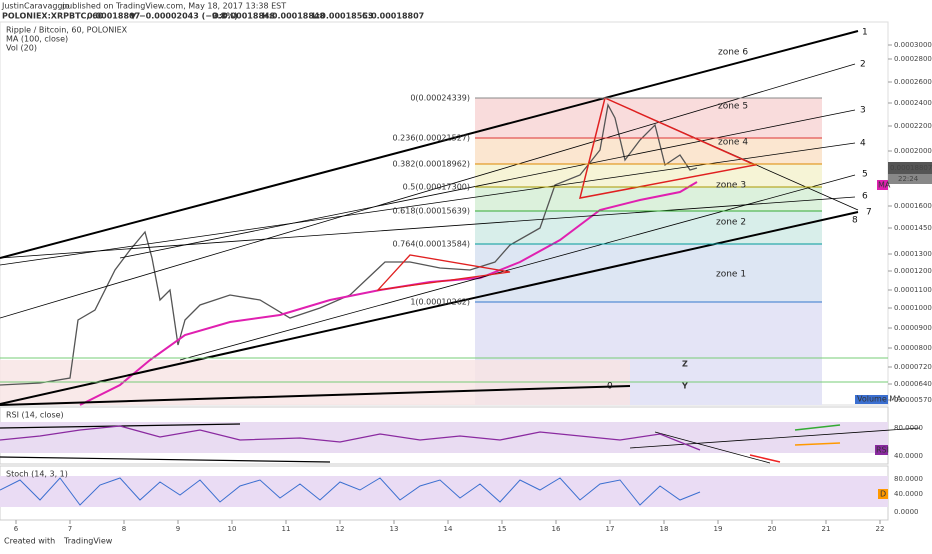  Describe the element at coordinates (718, 529) in the screenshot. I see `time-tick-label: 19` at that location.